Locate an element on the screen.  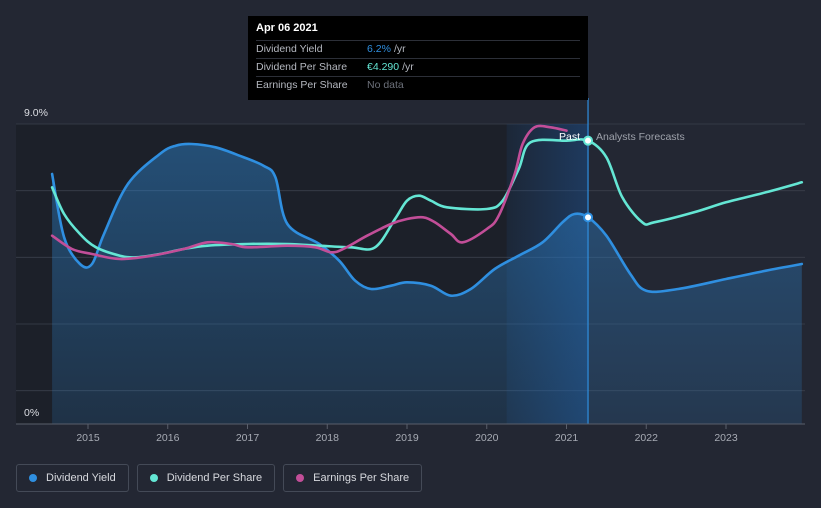
tooltip-row-earnings-per-share: Earnings Per Share No data is located at coordinates (418, 85).